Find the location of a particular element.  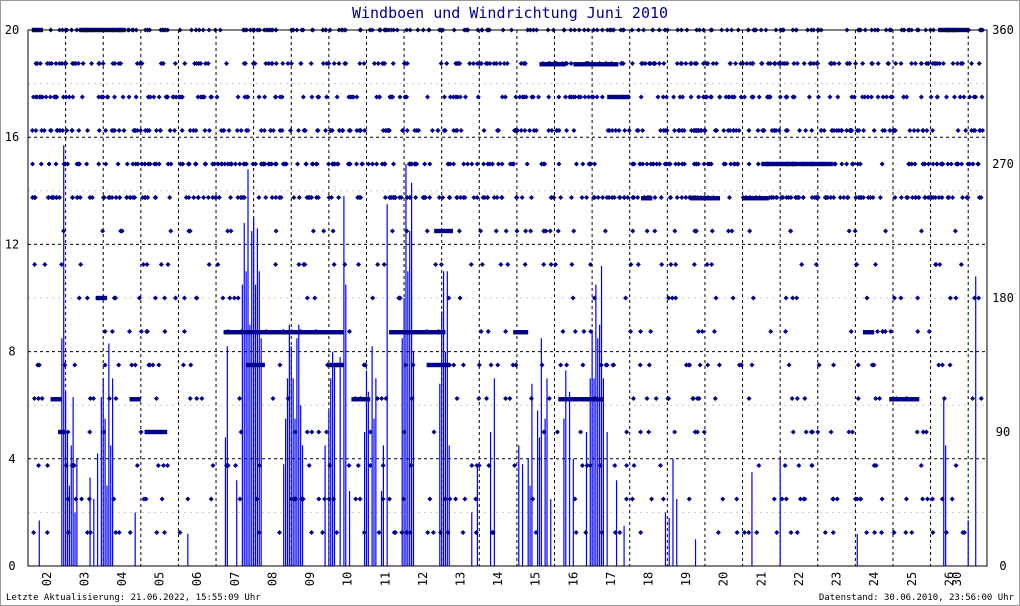

x-tick-label: 23 is located at coordinates (837, 579).